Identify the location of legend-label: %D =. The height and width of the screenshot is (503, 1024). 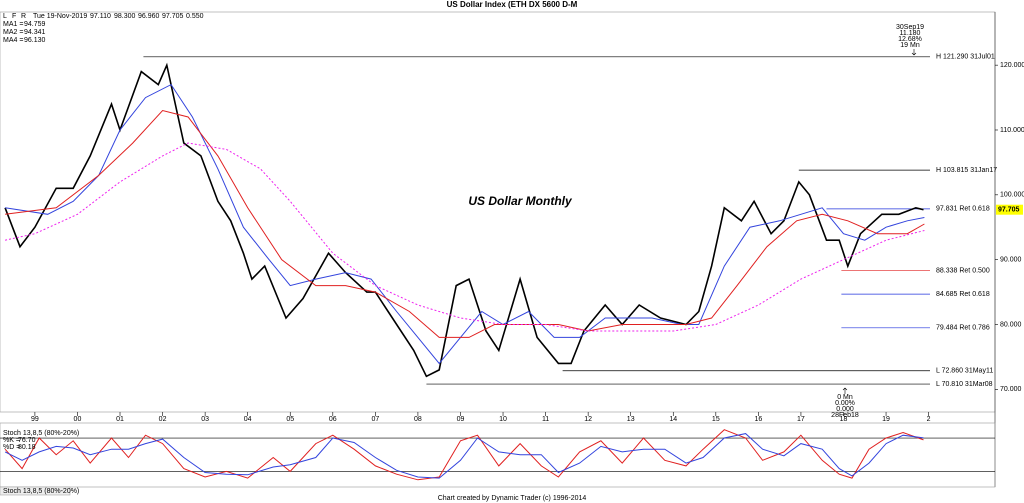
(11, 447).